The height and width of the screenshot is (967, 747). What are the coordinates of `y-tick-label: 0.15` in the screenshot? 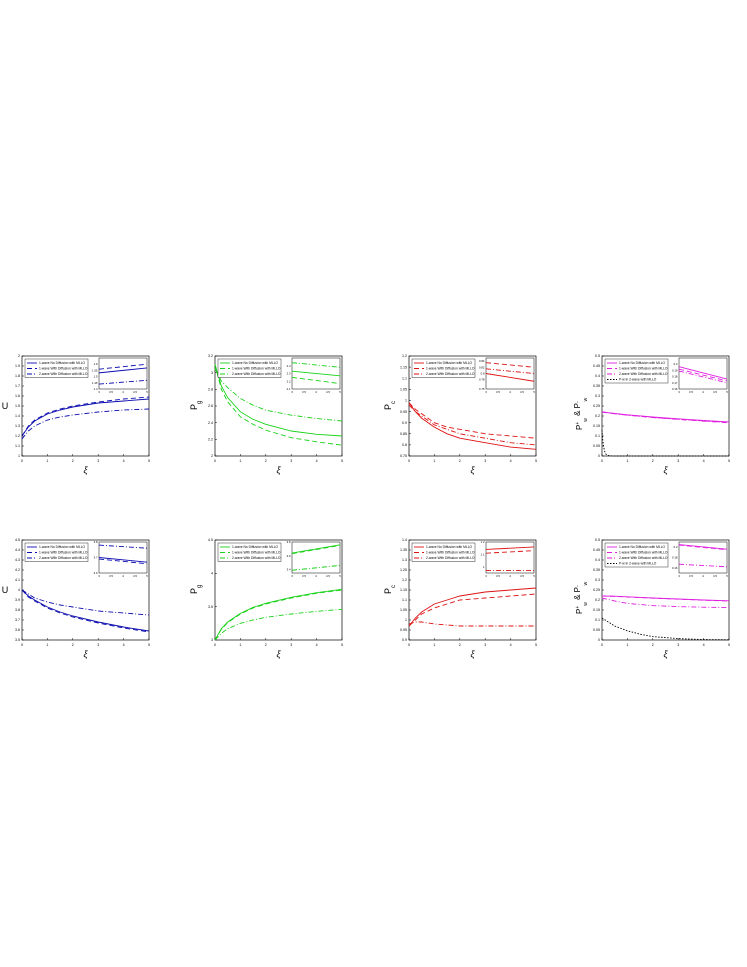 It's located at (596, 426).